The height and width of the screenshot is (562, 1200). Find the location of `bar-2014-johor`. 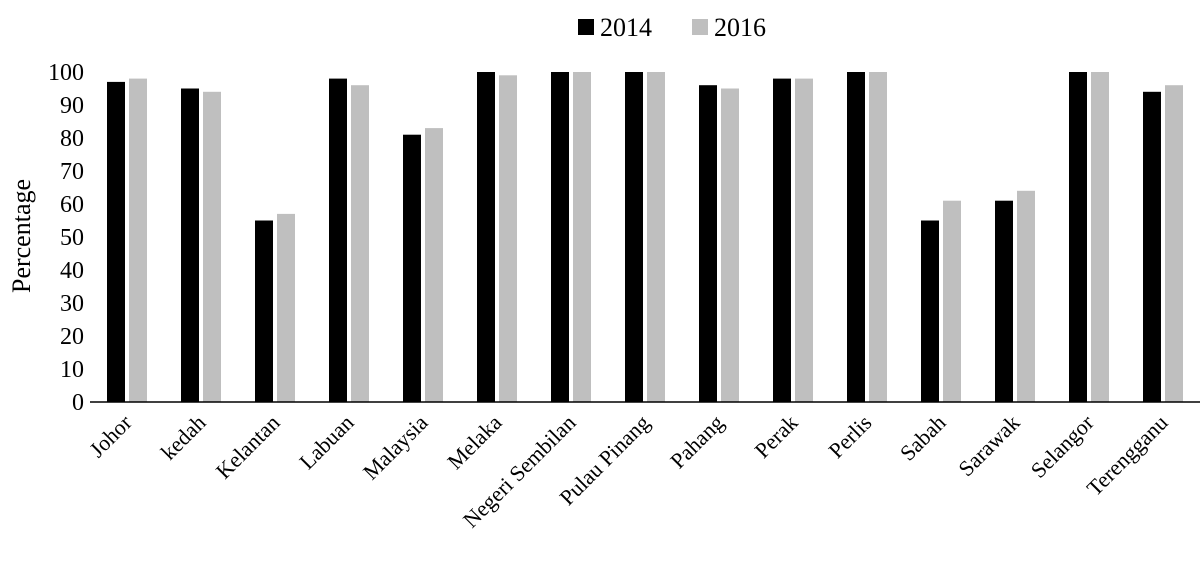

bar-2014-johor is located at coordinates (116, 242).